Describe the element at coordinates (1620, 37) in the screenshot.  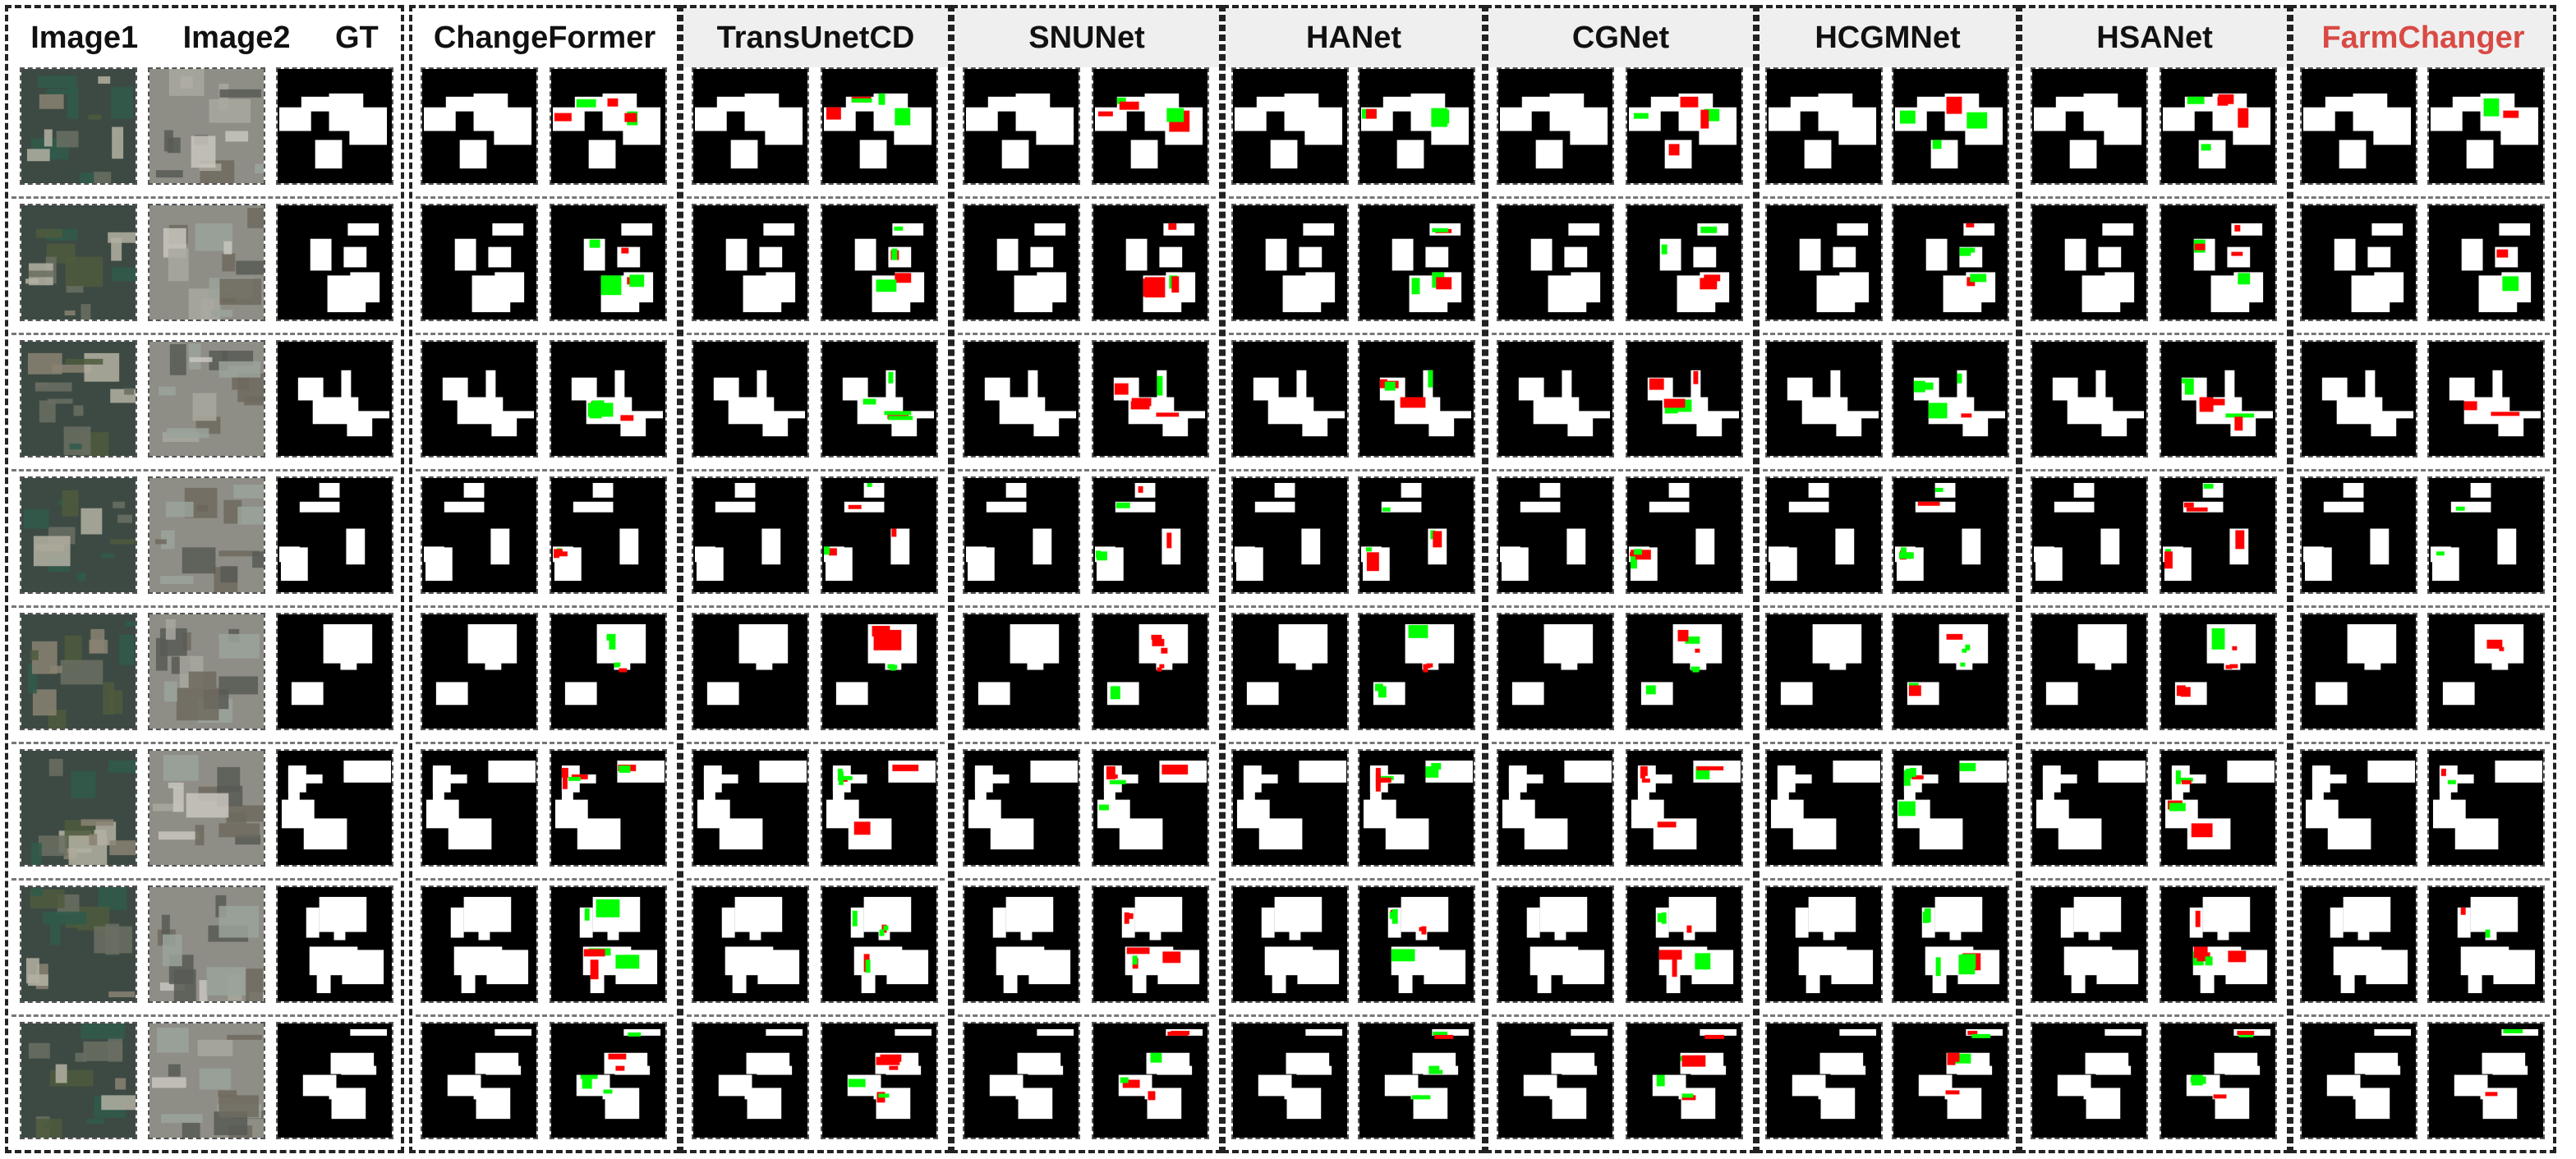
I see `method-header: CGNet` at that location.